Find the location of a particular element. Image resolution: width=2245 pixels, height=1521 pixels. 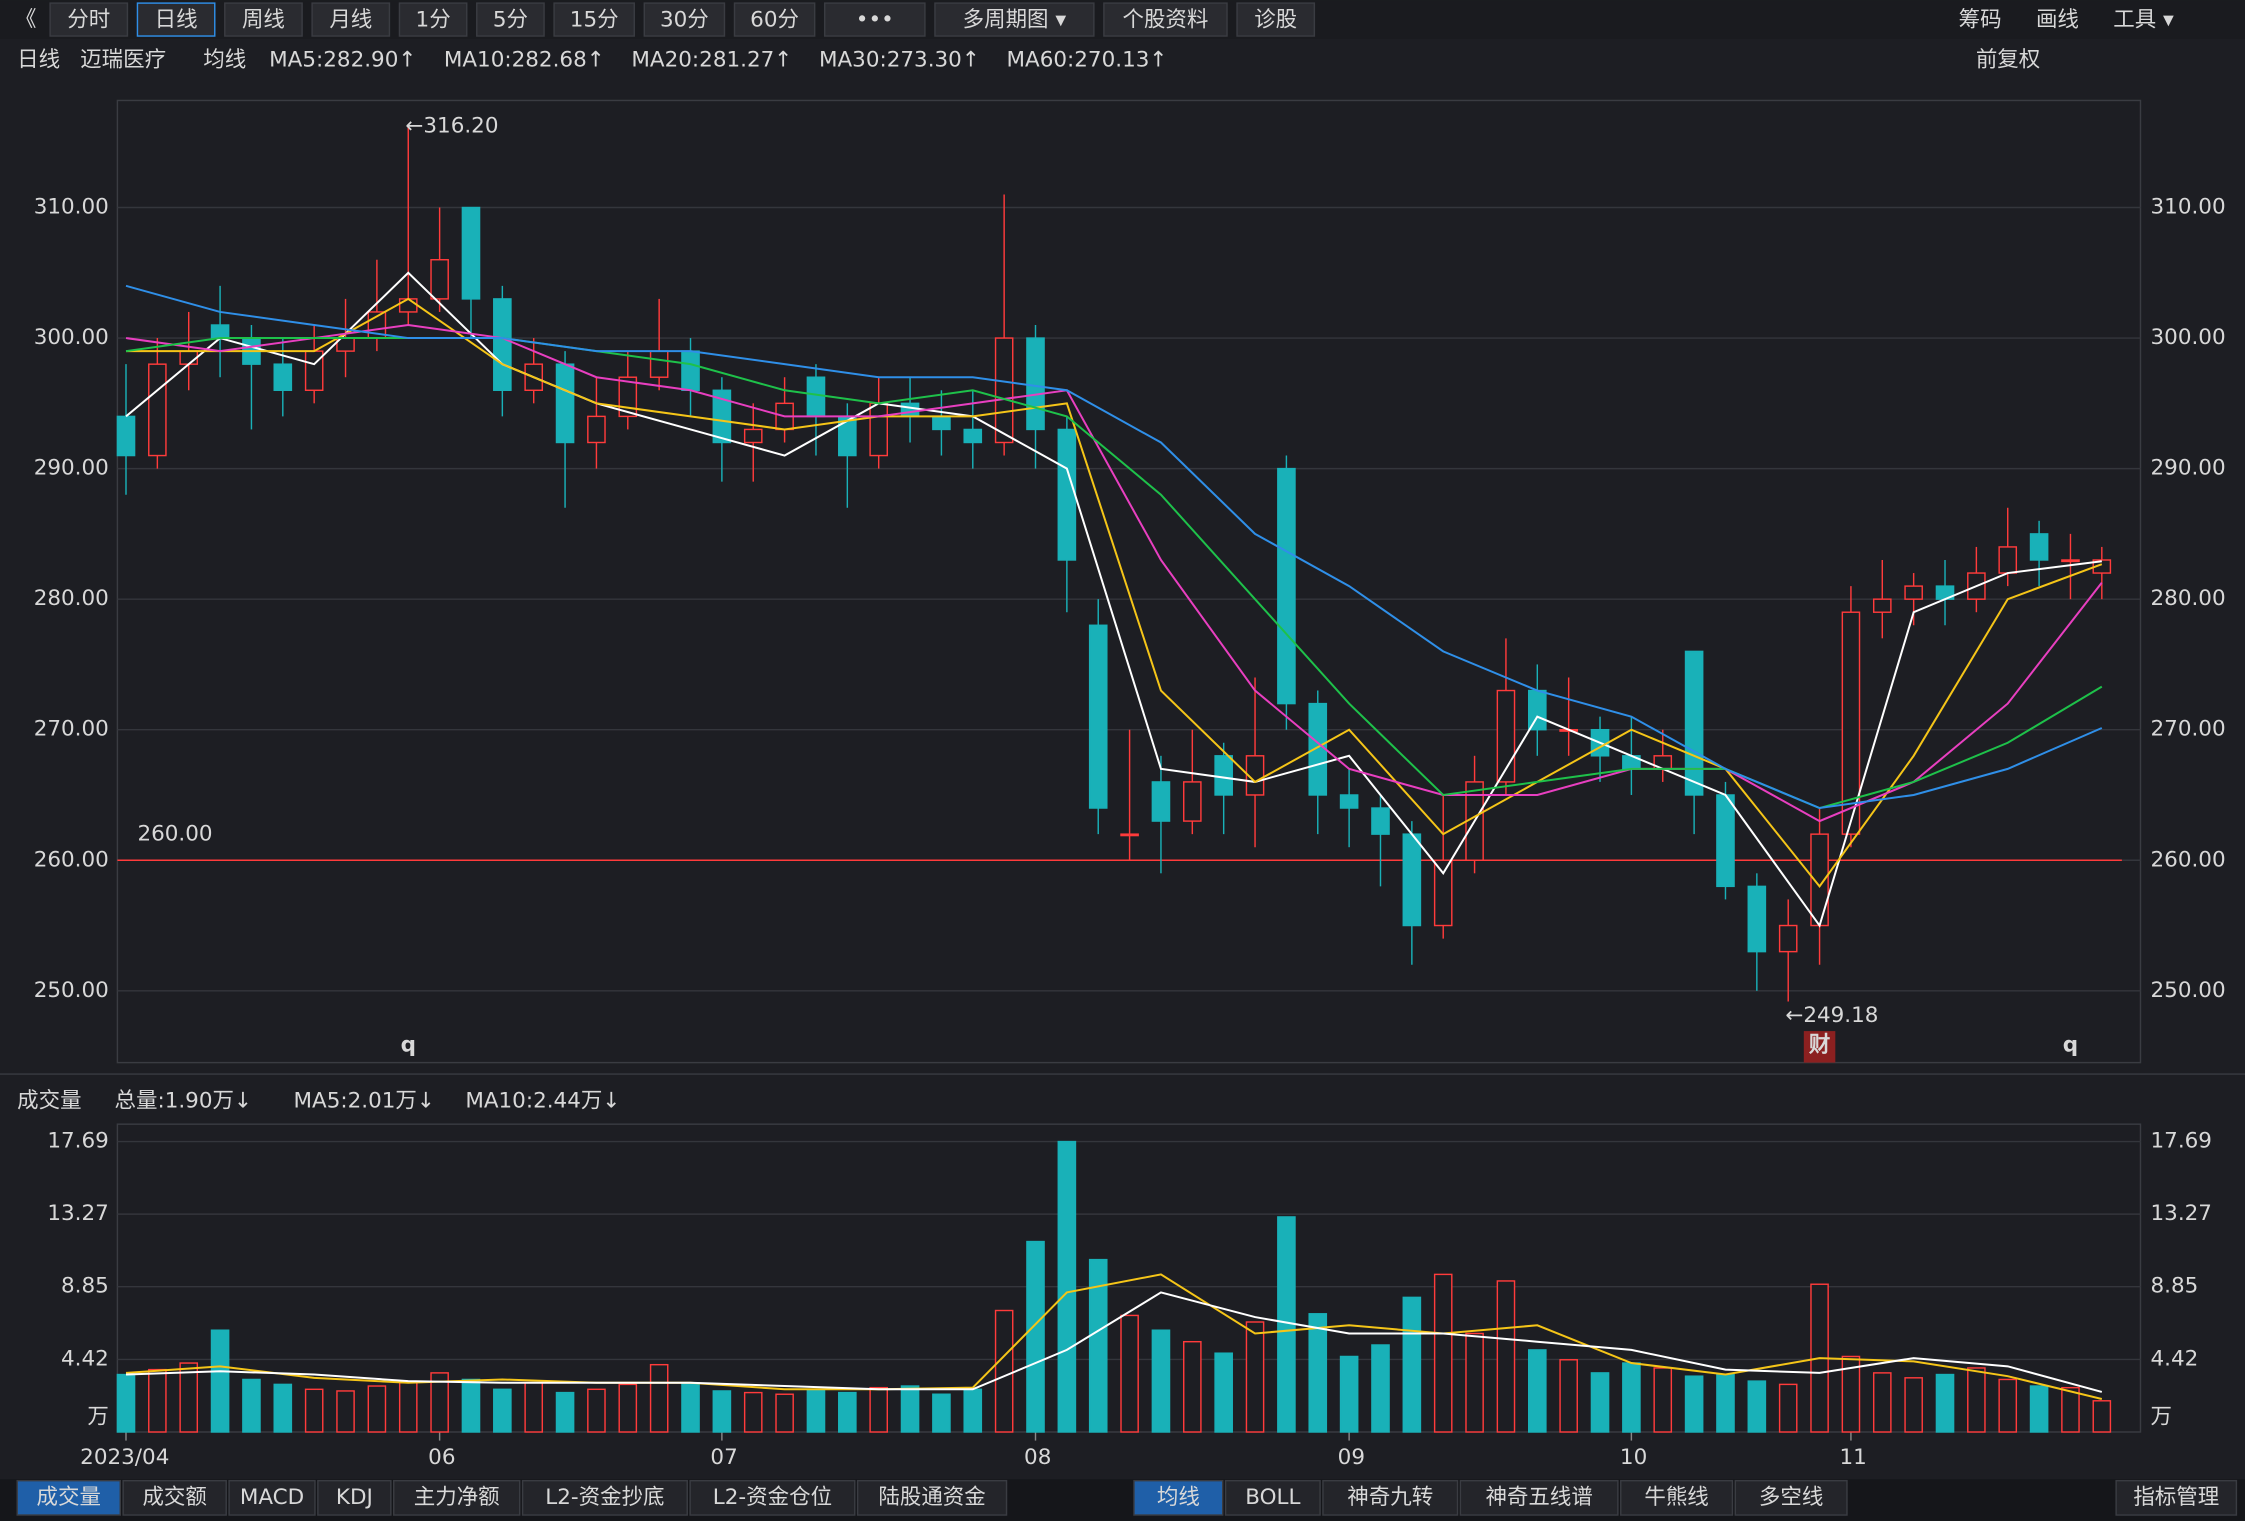

tab-label: 神奇五线谱 is located at coordinates (1538, 1497).